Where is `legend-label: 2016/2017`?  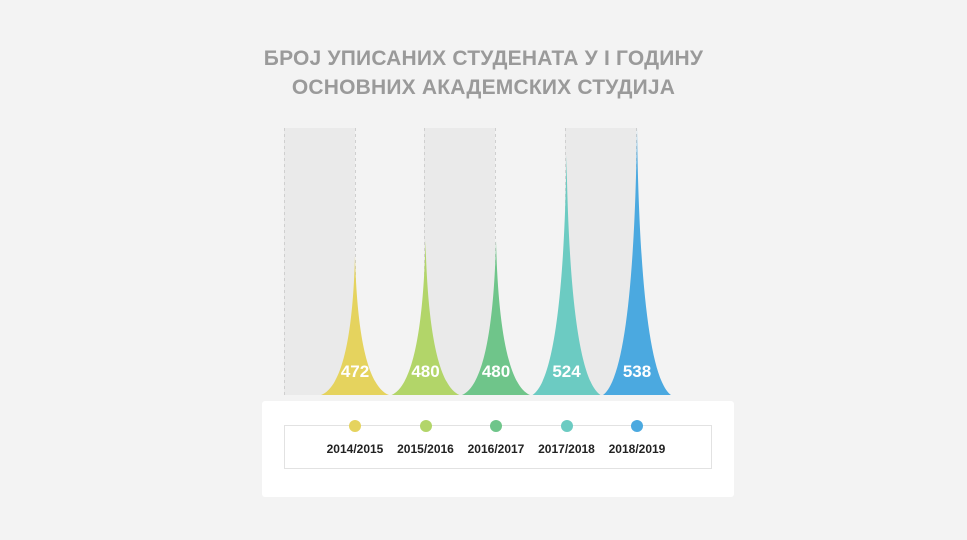 legend-label: 2016/2017 is located at coordinates (496, 449).